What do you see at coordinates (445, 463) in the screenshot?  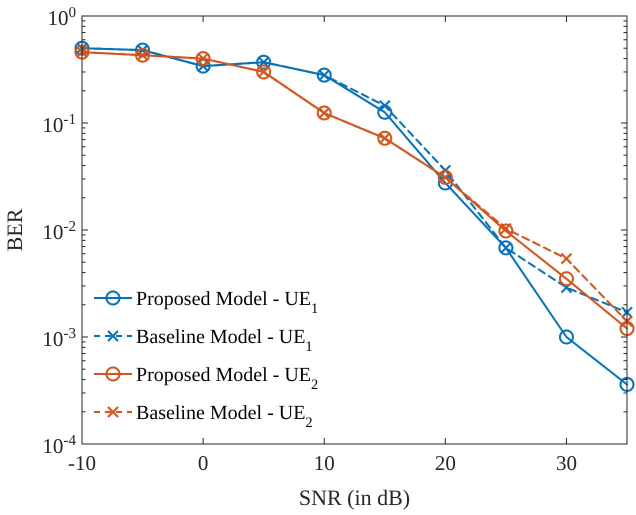 I see `x-tick-label: 20` at bounding box center [445, 463].